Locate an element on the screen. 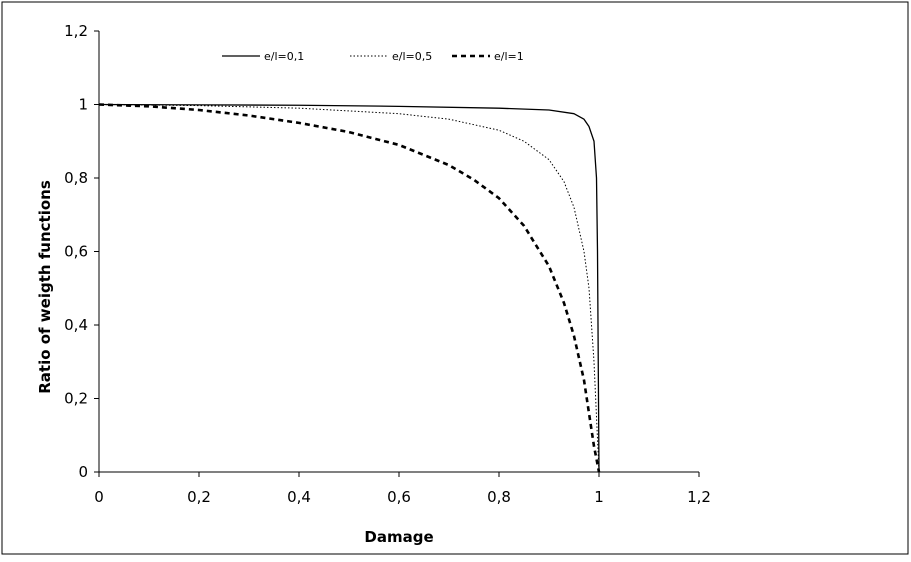 The image size is (911, 562). y-axis-ticks: 0 0,2 0,4 0,6 0,8 1 1,2 is located at coordinates (81, 251).